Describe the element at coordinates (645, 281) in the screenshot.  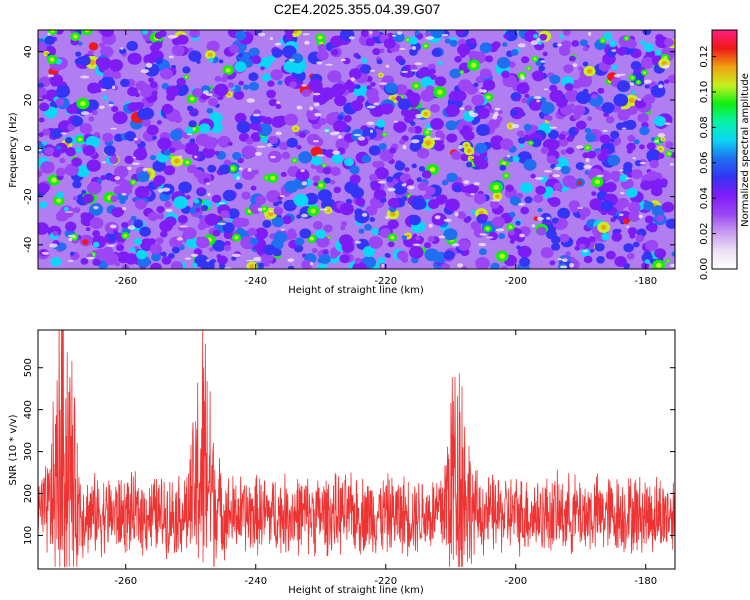
I see `x-tick-label: -180` at that location.